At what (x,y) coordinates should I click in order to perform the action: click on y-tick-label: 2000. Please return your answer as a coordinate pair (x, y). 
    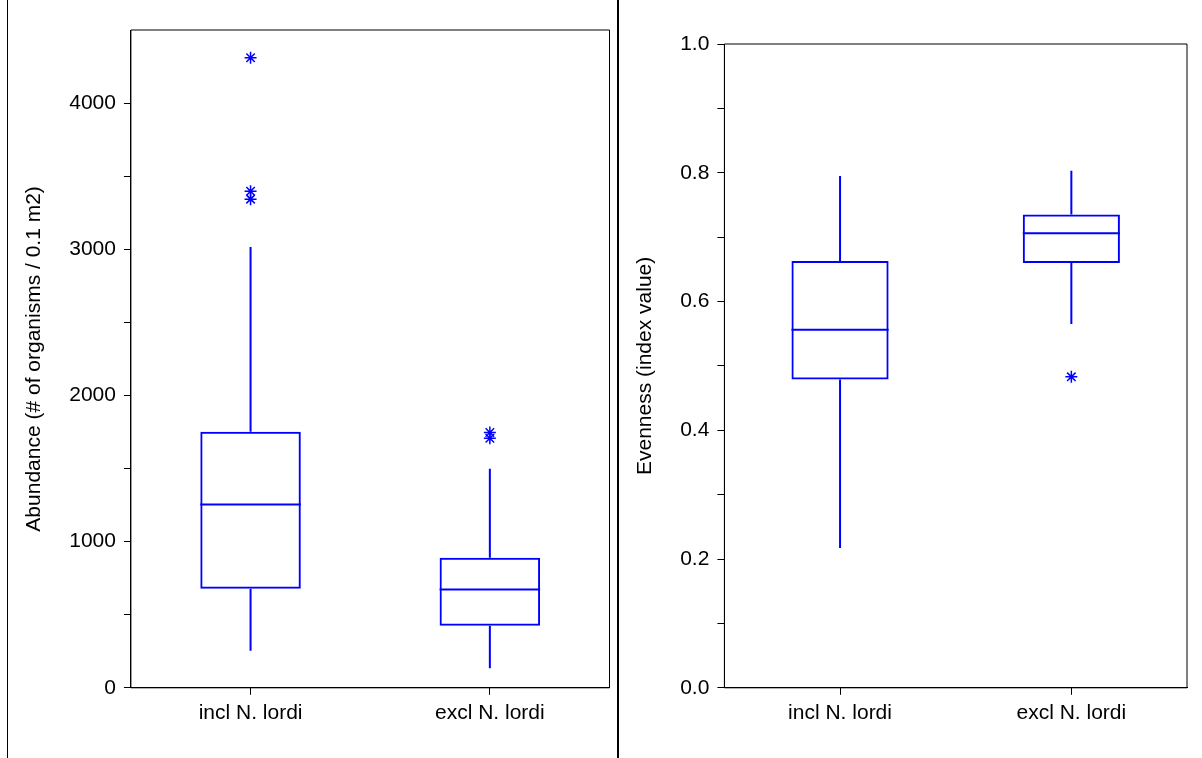
    Looking at the image, I should click on (92, 394).